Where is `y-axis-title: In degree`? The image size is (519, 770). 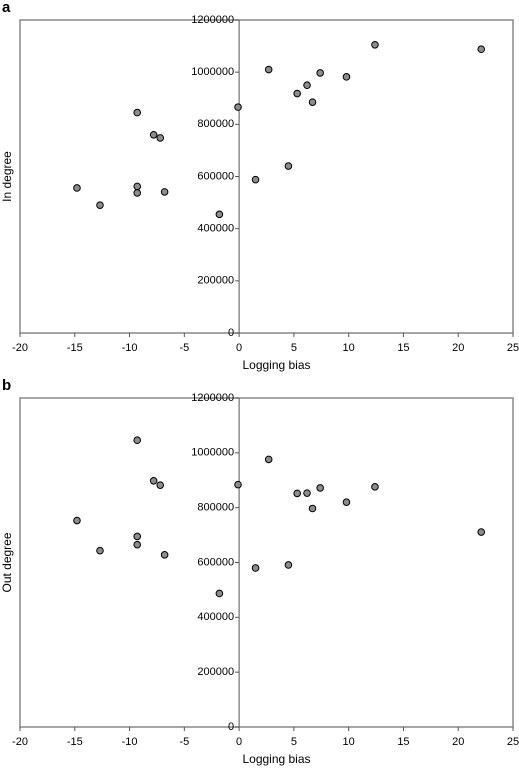 y-axis-title: In degree is located at coordinates (7, 176).